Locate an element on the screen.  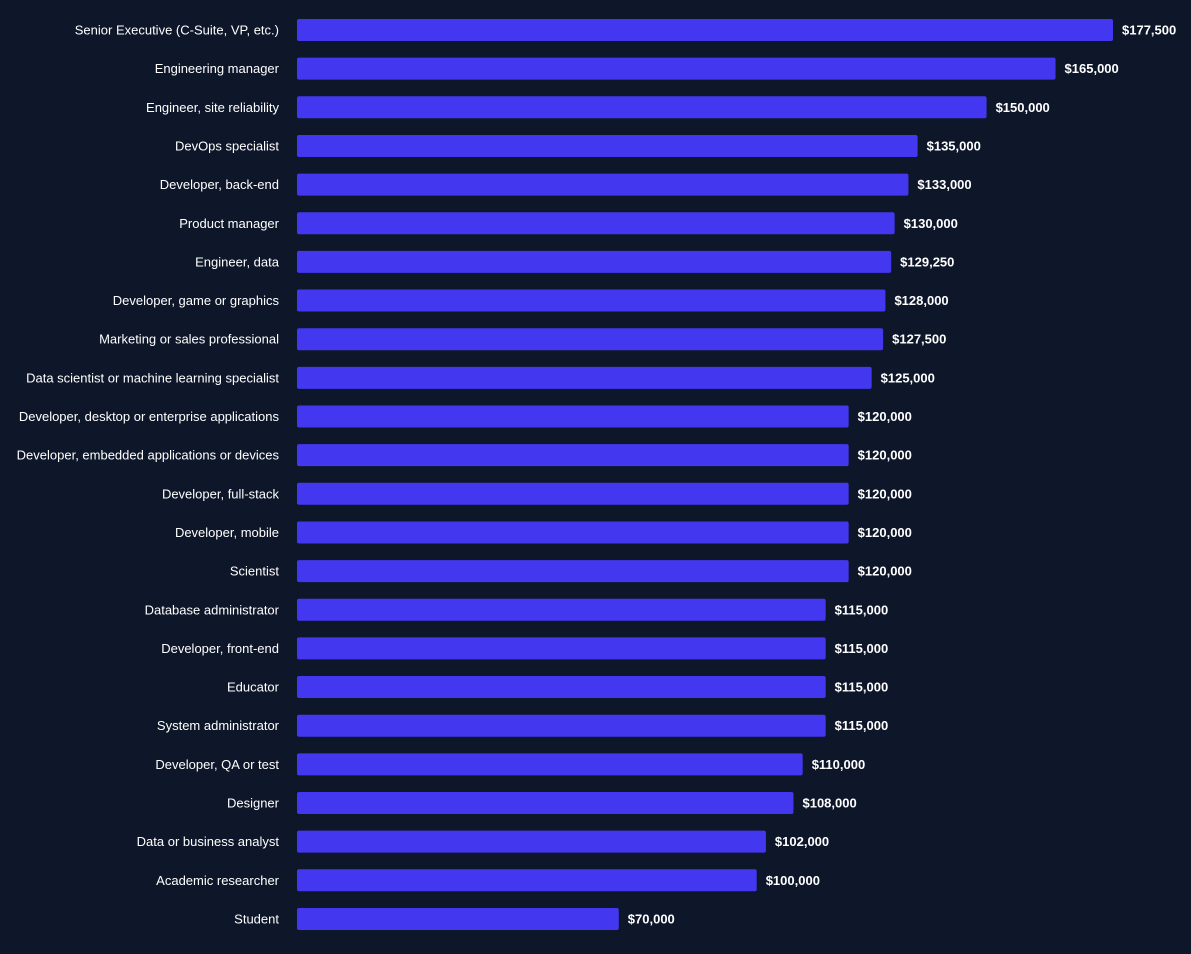
category-label: Engineer, site reliability is located at coordinates (212, 107).